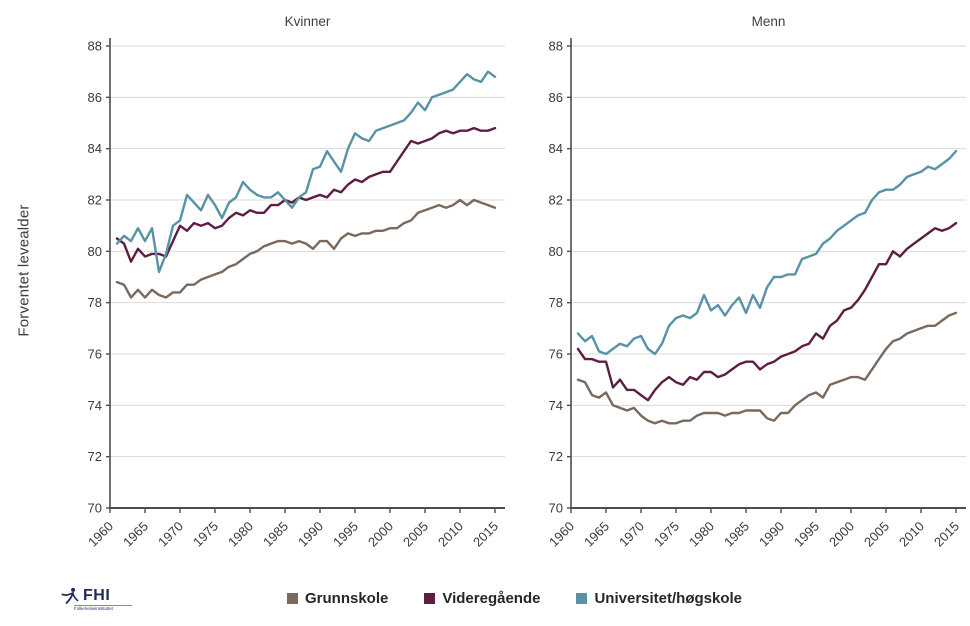  What do you see at coordinates (347, 598) in the screenshot?
I see `legend-label: Grunnskole` at bounding box center [347, 598].